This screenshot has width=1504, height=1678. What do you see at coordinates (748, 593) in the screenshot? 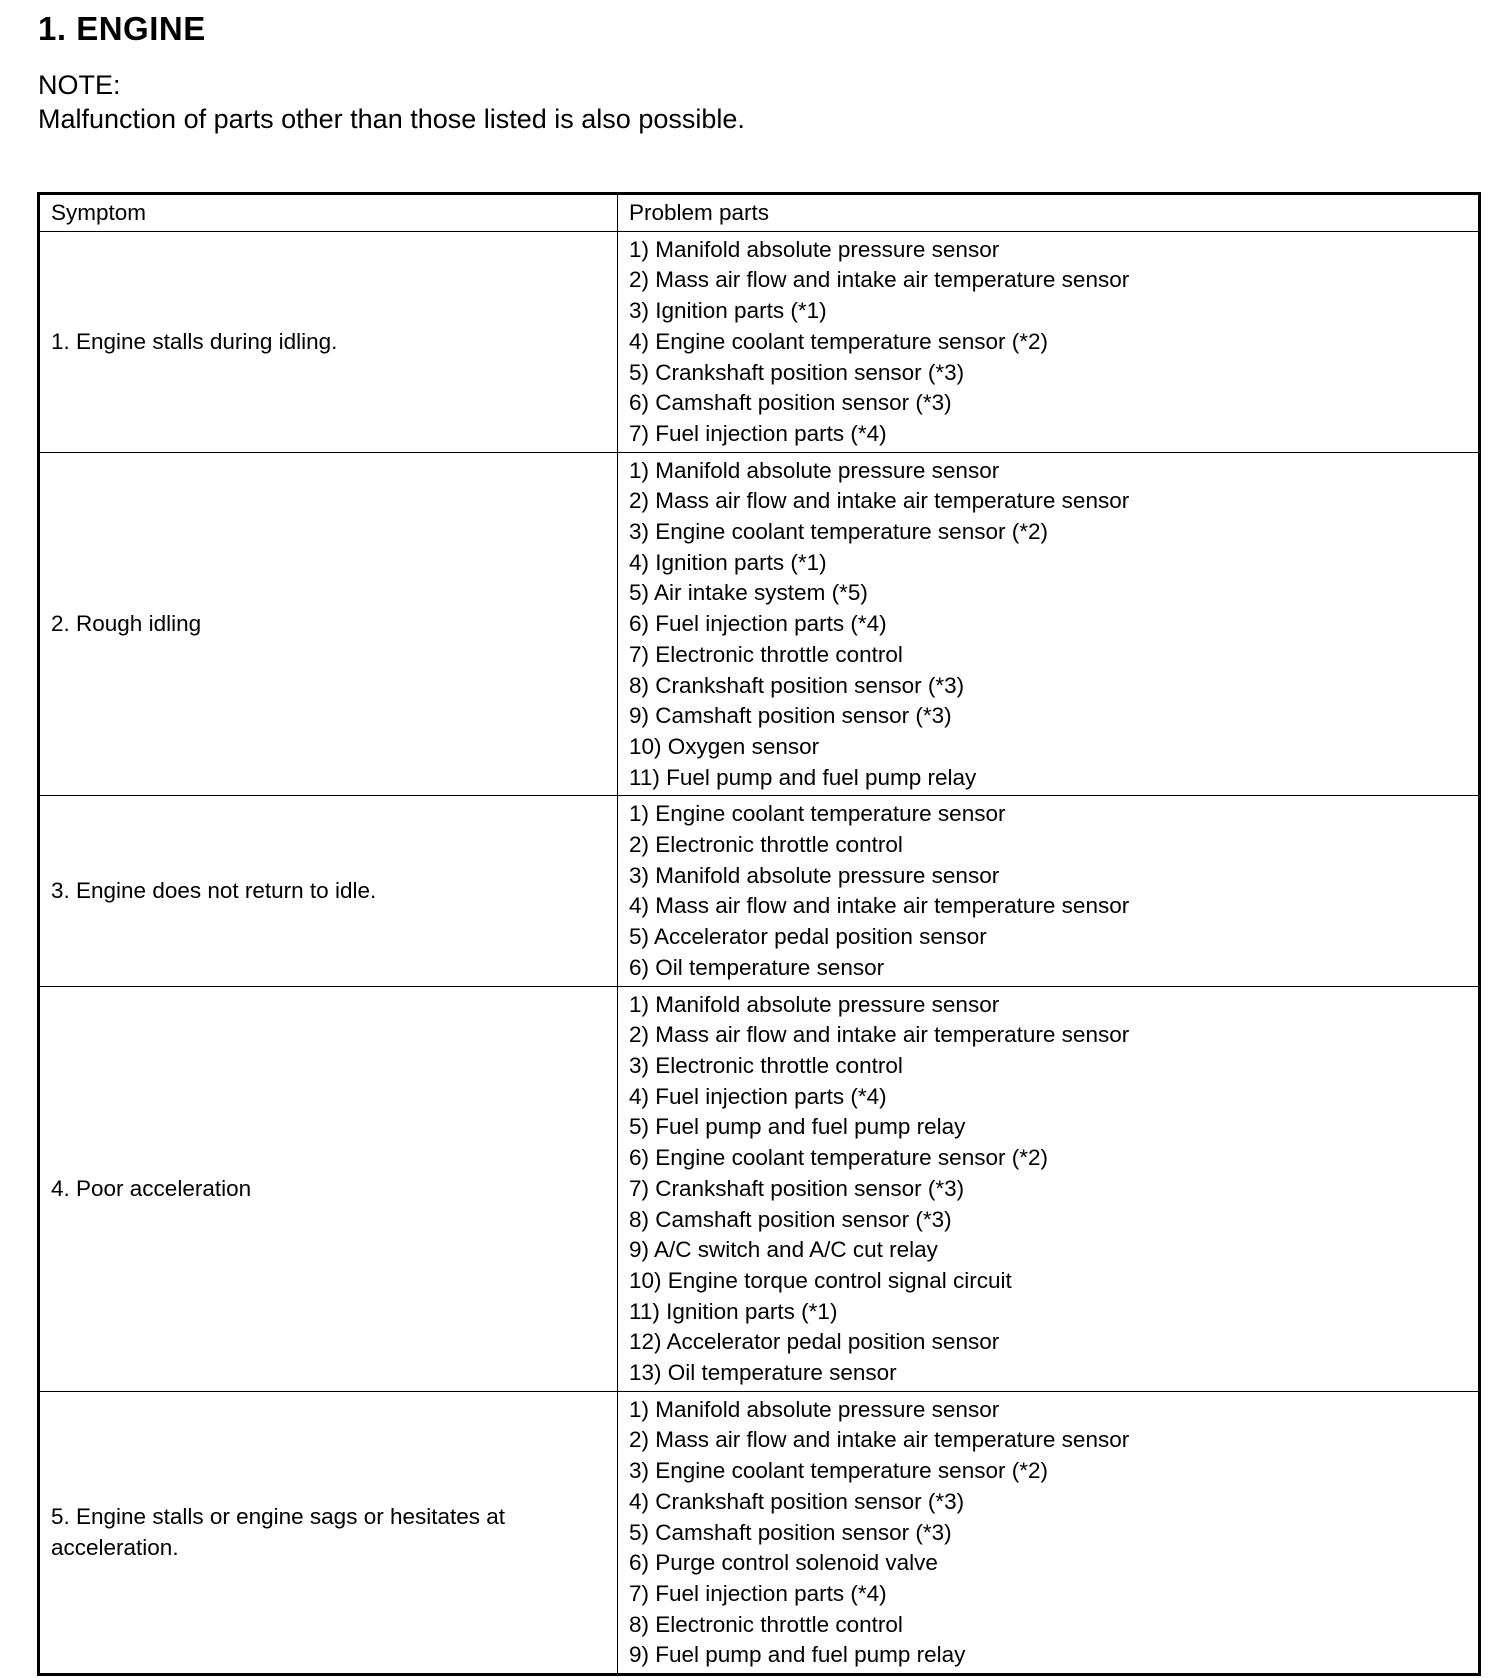
I see `problem-part-item: 5) Air intake system (*5)` at bounding box center [748, 593].